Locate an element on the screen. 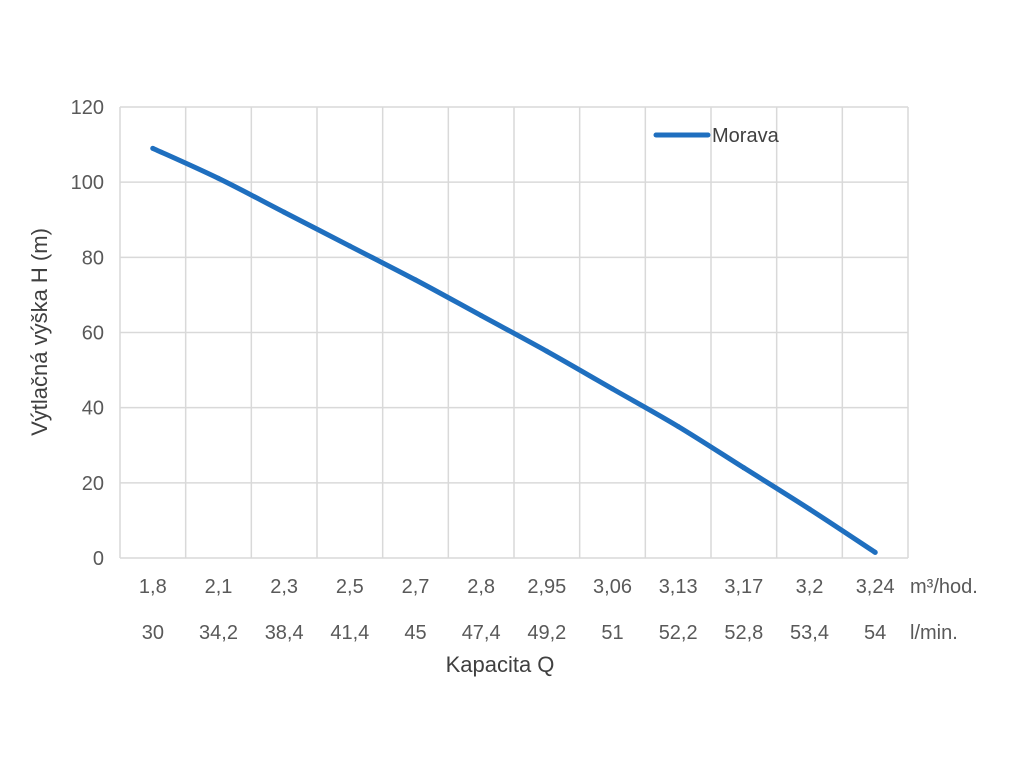  x-tick-label-lmin: 54 is located at coordinates (875, 633).